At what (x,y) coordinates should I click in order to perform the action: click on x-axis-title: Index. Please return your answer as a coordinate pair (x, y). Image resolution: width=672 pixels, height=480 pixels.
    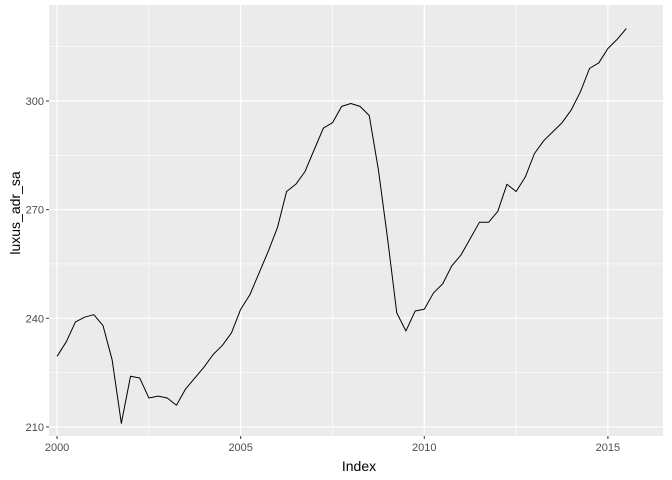
    Looking at the image, I should click on (359, 466).